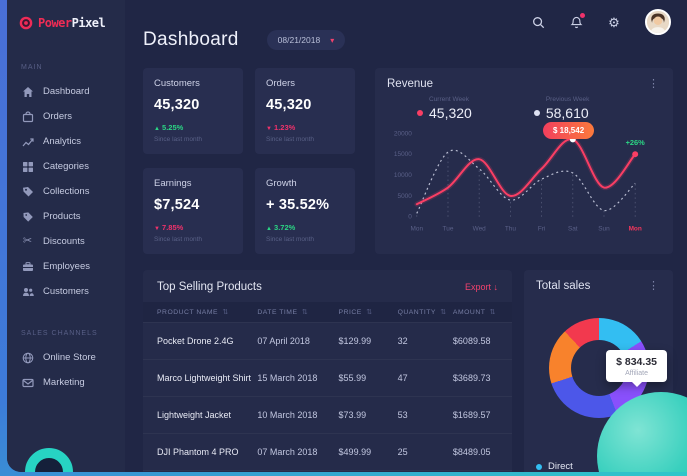  I want to click on sidebar-item-categories: Categories, so click(66, 166).